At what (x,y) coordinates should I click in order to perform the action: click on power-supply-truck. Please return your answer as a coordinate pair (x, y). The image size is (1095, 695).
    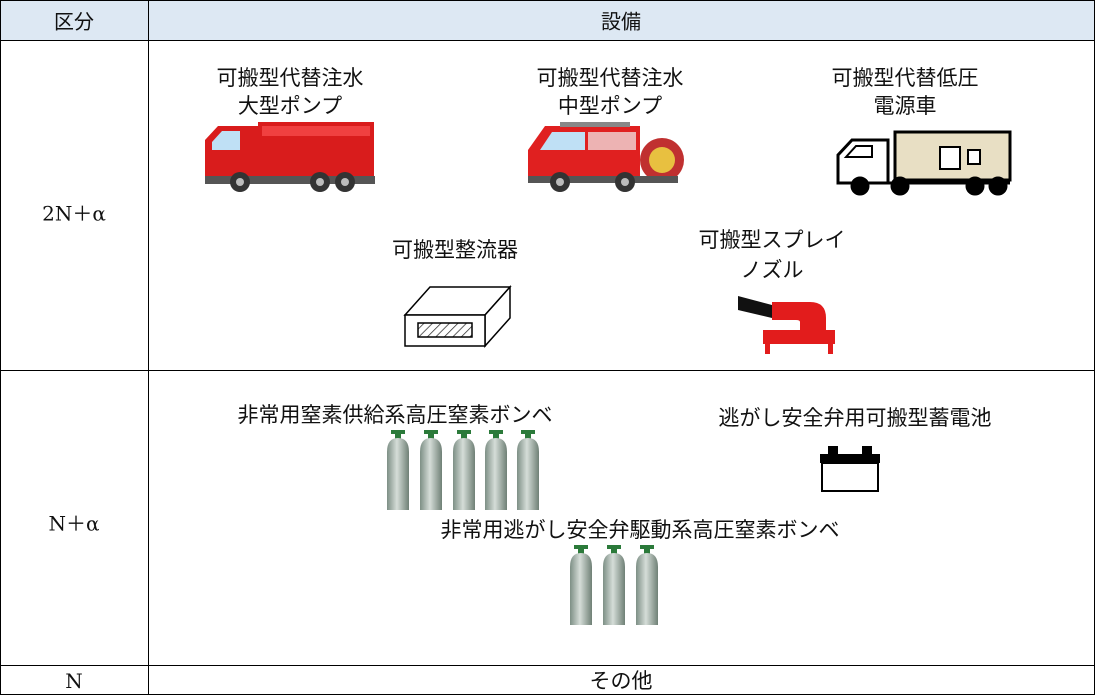
    Looking at the image, I should click on (924, 163).